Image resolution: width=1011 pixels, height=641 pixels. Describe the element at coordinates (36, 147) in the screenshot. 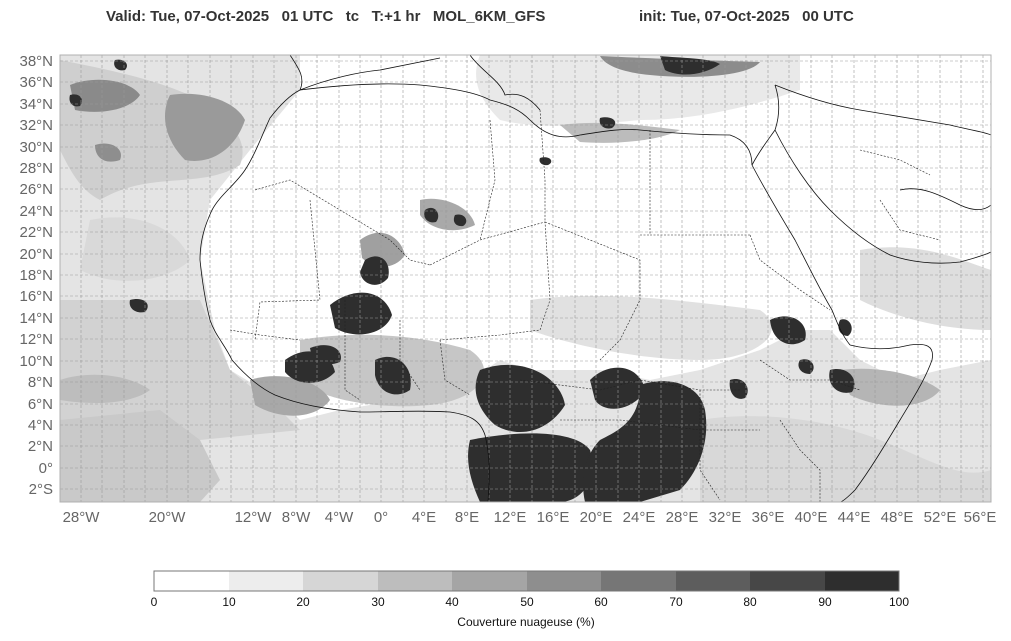

I see `lat-label: 30°N` at that location.